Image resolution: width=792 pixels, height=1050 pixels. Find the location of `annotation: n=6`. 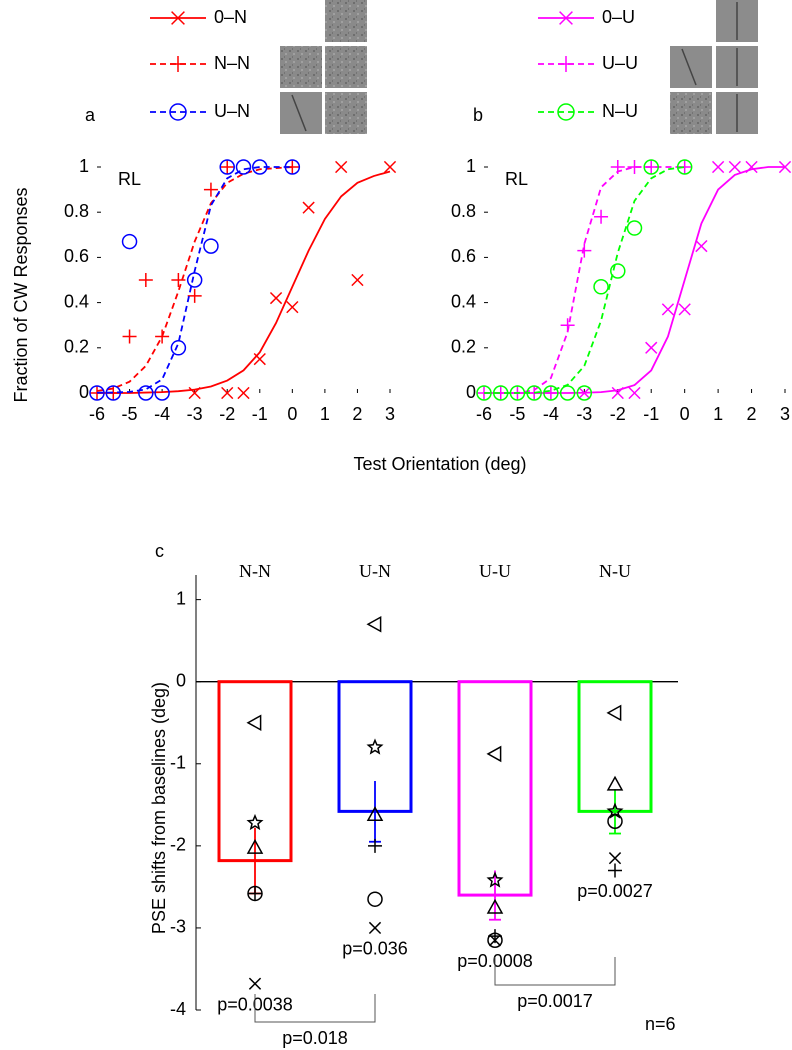

annotation: n=6 is located at coordinates (660, 1024).